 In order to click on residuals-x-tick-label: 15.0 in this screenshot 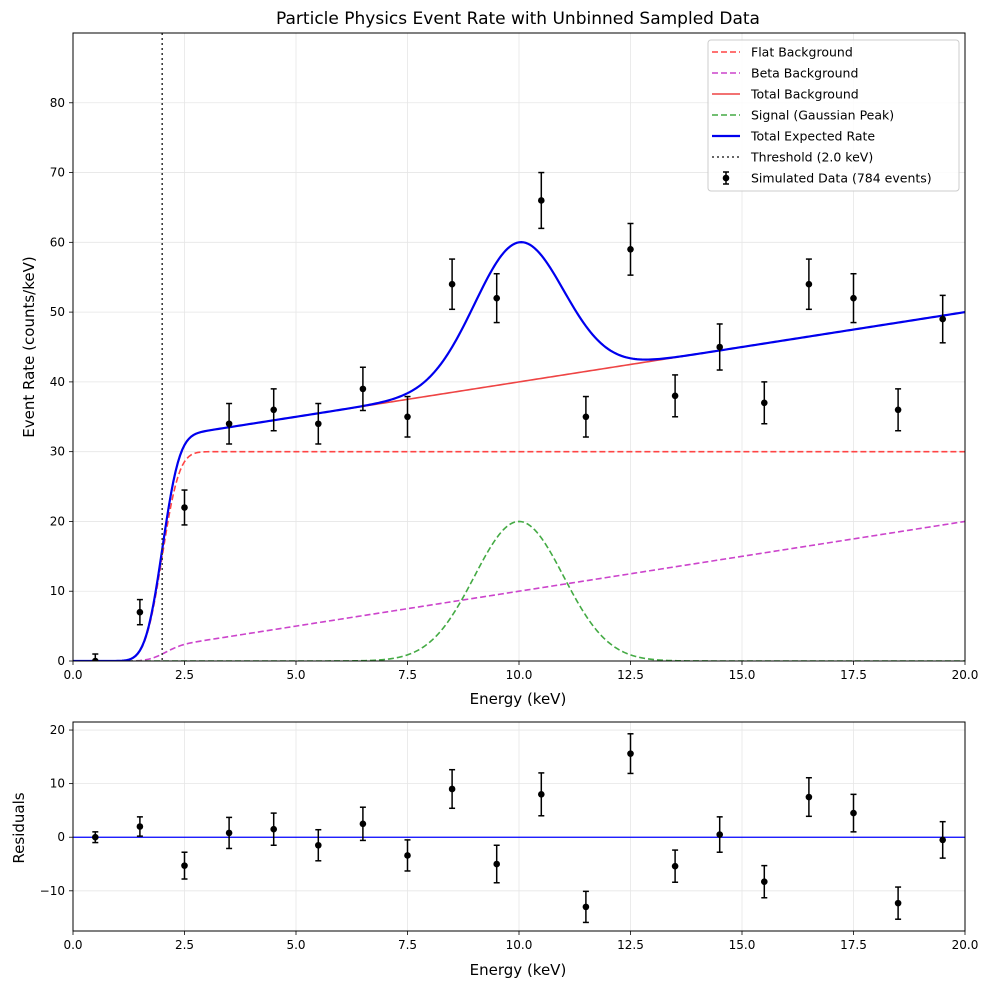, I will do `click(742, 945)`.